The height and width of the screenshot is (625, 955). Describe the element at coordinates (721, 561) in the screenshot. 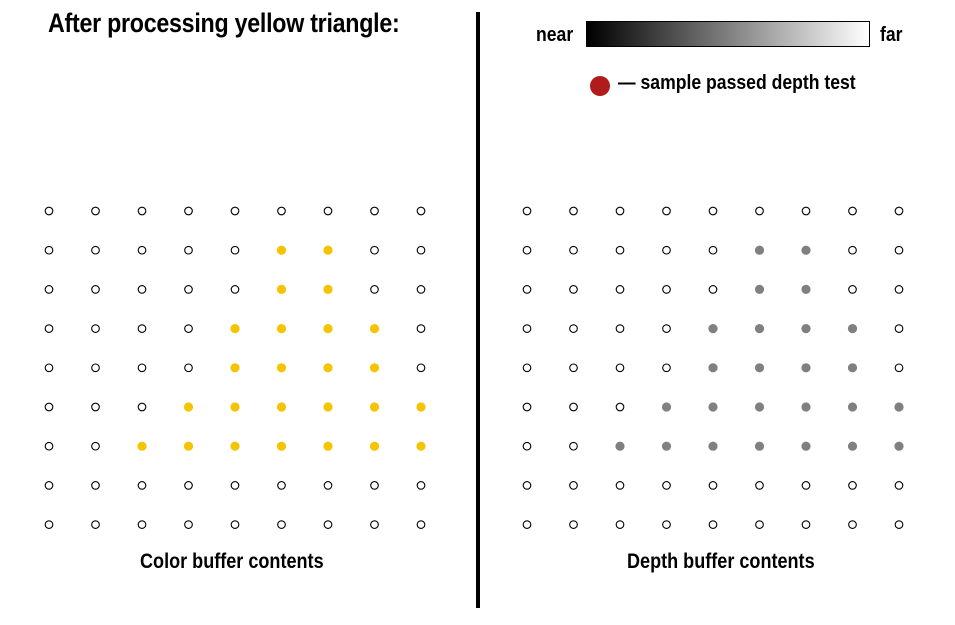

I see `depth-buffer-caption: Depth buffer contents` at that location.